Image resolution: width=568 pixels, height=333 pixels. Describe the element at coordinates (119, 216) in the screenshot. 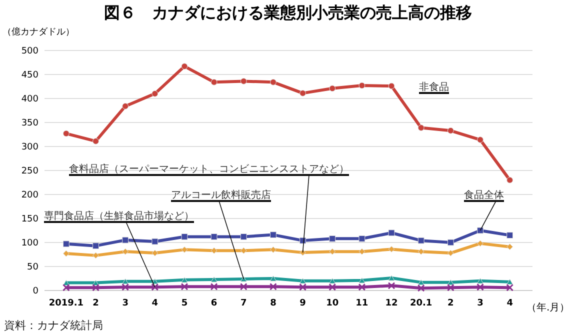

I see `text: 専門食品店（生鮮食品市場など）` at that location.